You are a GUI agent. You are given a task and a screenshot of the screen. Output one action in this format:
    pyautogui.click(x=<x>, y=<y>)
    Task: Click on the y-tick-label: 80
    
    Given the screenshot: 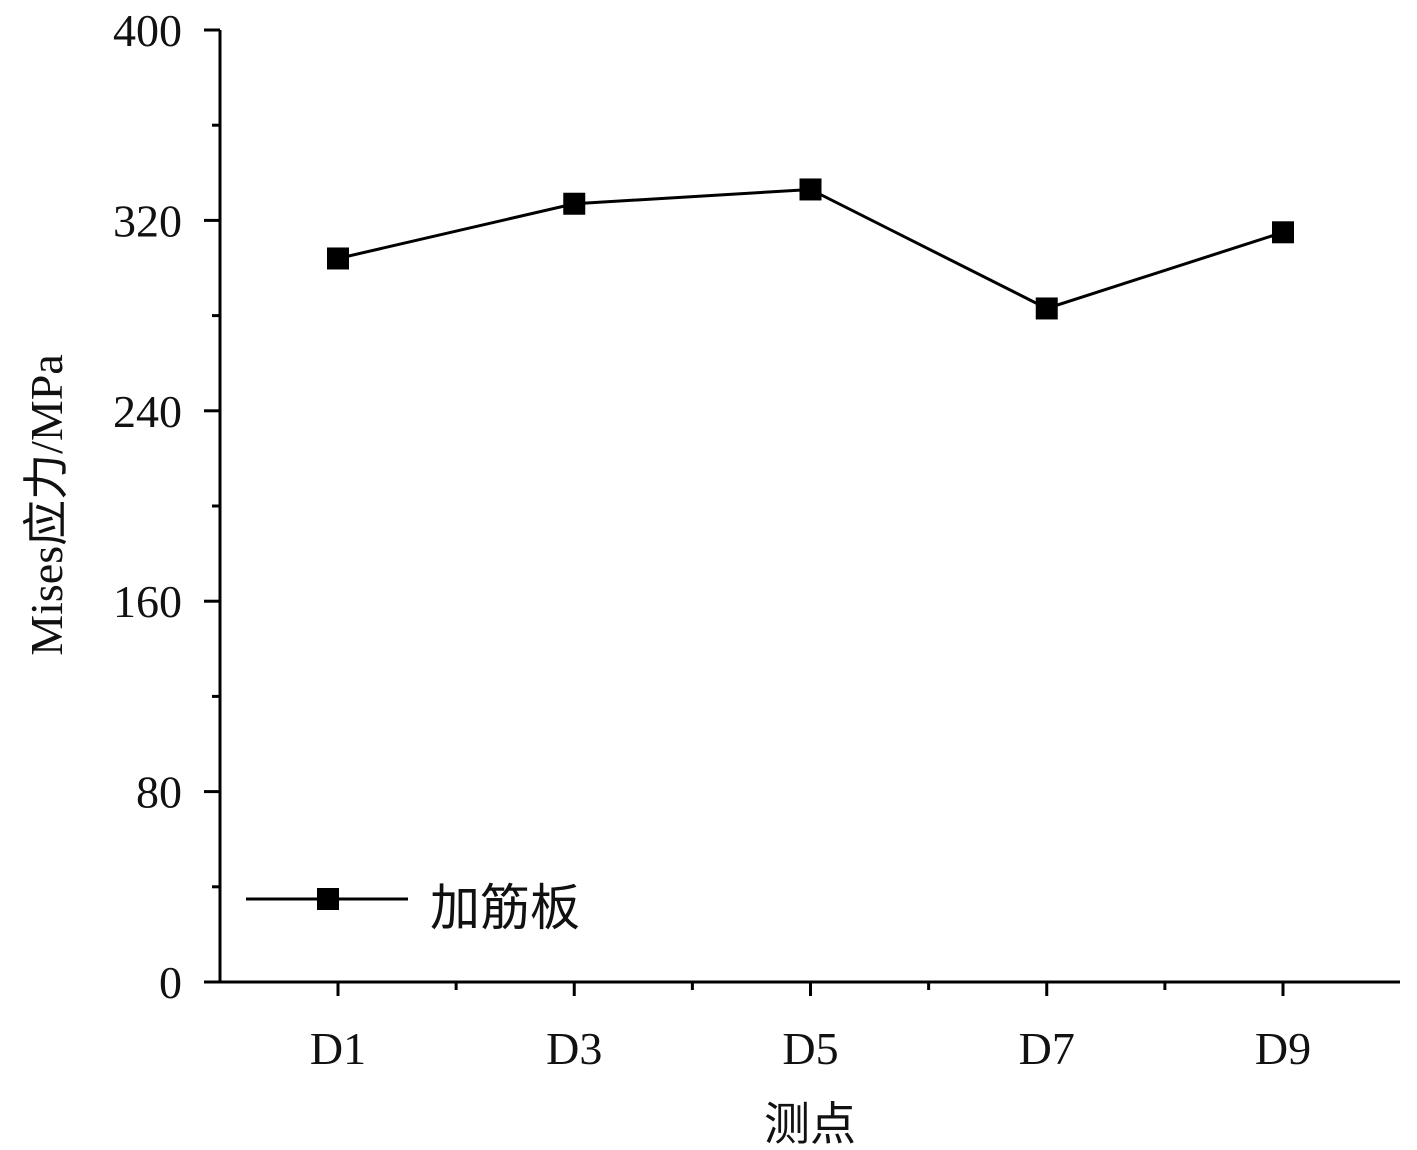 What is the action you would take?
    pyautogui.click(x=159, y=792)
    